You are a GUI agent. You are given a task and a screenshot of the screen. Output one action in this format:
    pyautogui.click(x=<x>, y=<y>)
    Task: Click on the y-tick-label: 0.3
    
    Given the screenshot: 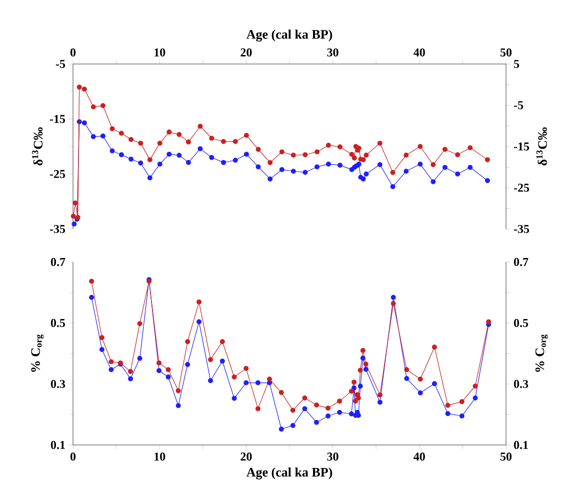 What is the action you would take?
    pyautogui.click(x=58, y=384)
    